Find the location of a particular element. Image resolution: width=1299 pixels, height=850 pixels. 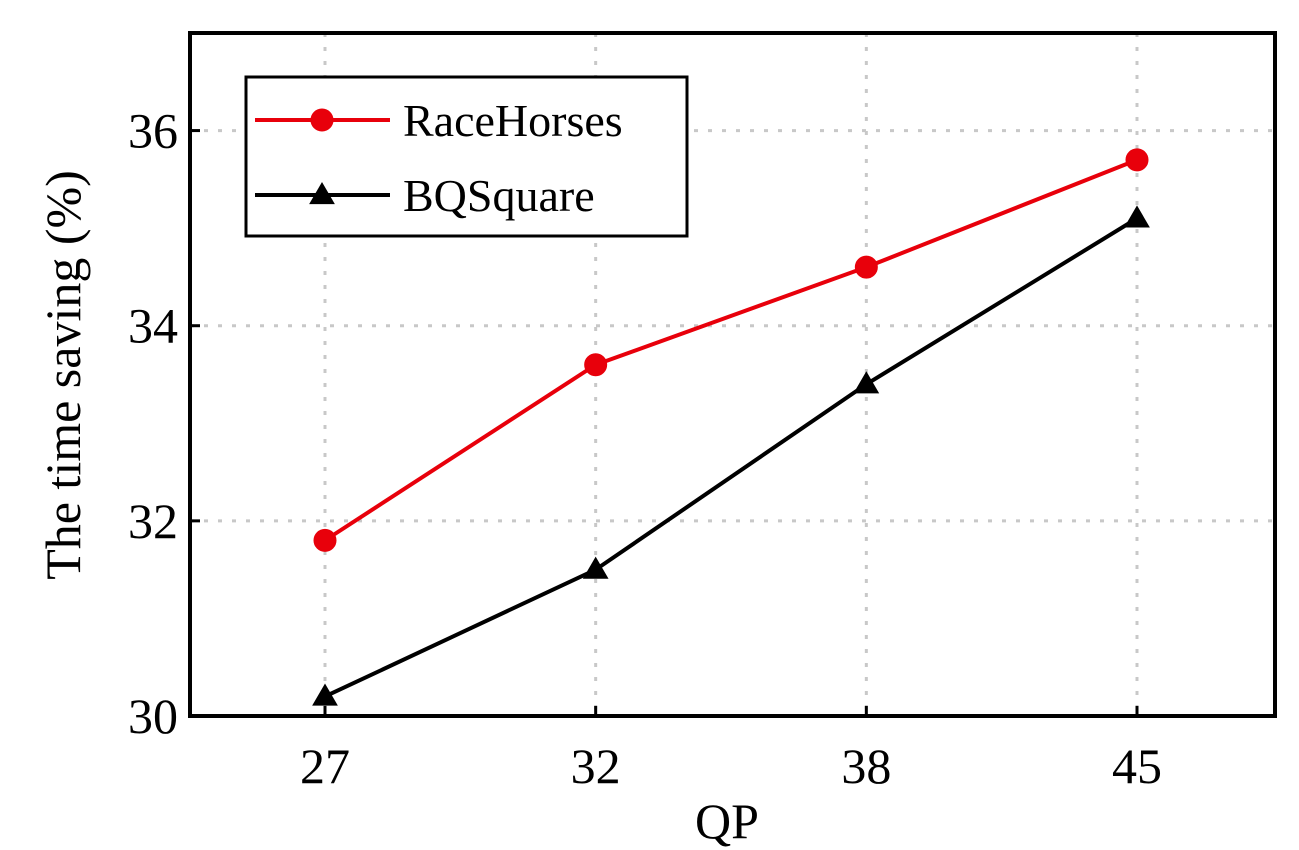

y-tick-label: 32 is located at coordinates (153, 521).